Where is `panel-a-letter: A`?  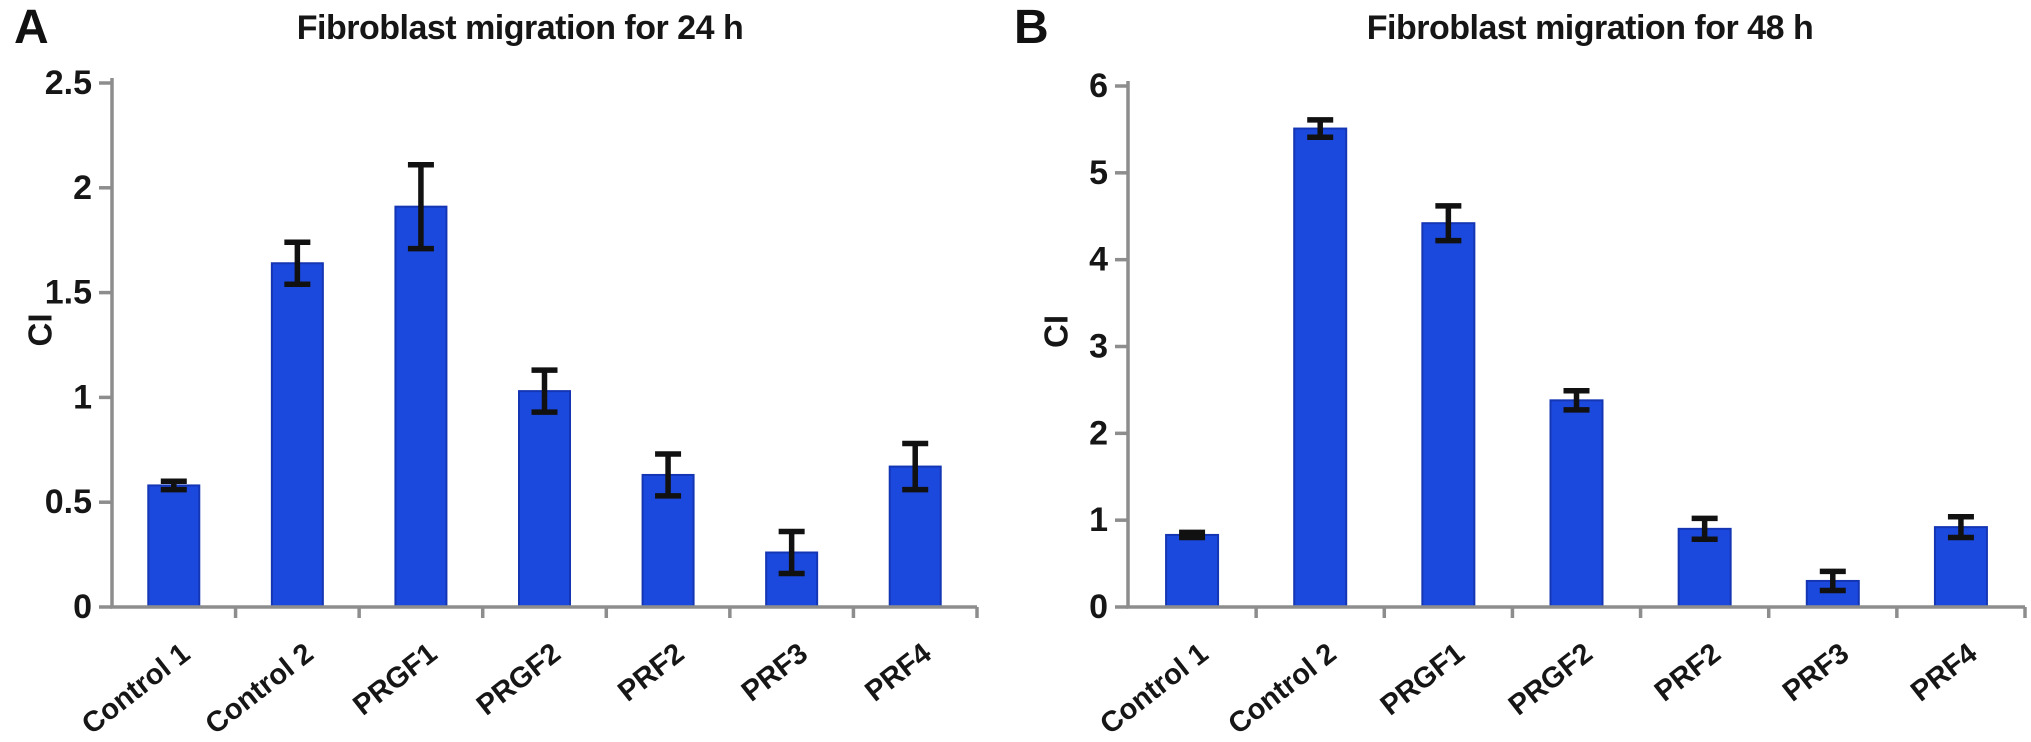 panel-a-letter: A is located at coordinates (31, 27).